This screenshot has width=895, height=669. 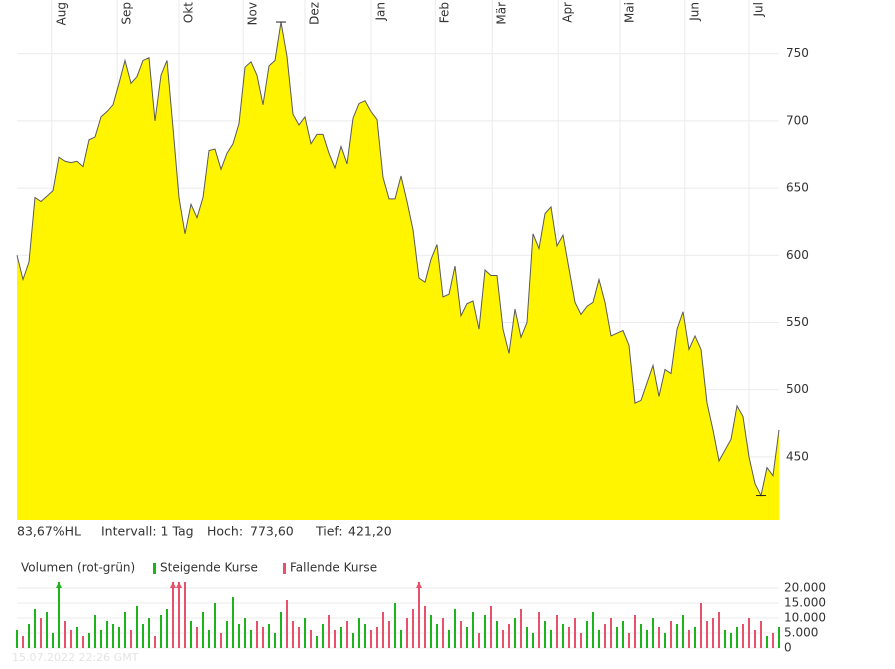 What do you see at coordinates (127, 13) in the screenshot?
I see `x-tick-label: Sep` at bounding box center [127, 13].